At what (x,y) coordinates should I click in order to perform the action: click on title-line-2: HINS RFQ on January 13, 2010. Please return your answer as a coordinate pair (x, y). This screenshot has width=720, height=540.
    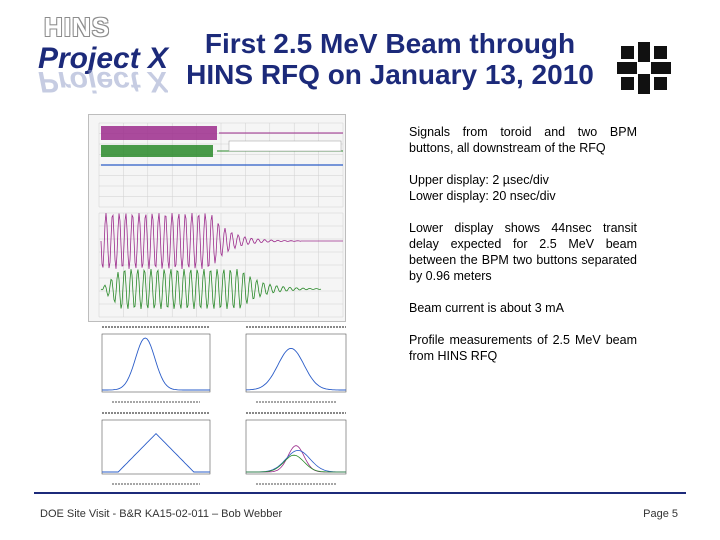
    Looking at the image, I should click on (390, 74).